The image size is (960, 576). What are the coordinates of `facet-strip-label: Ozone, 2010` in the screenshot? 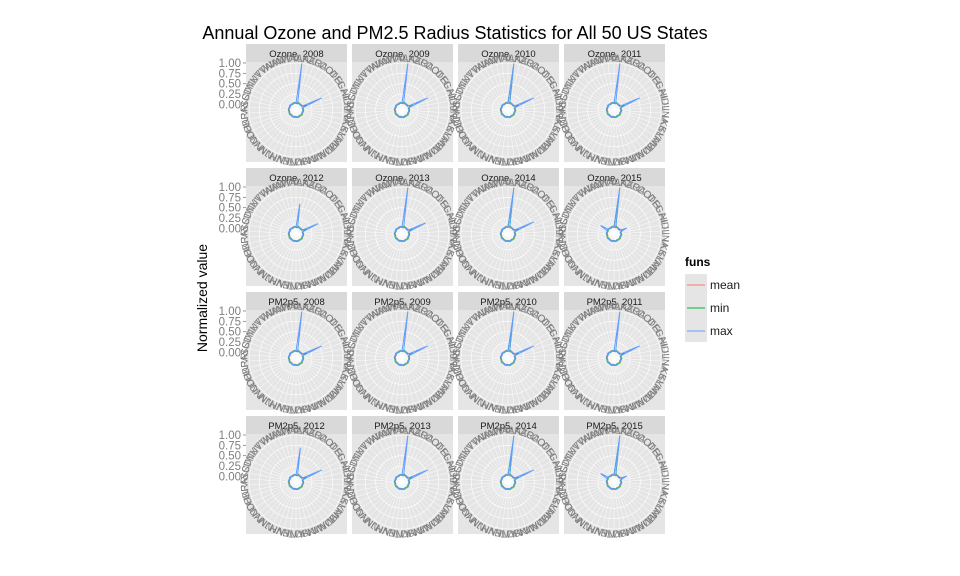 It's located at (508, 54).